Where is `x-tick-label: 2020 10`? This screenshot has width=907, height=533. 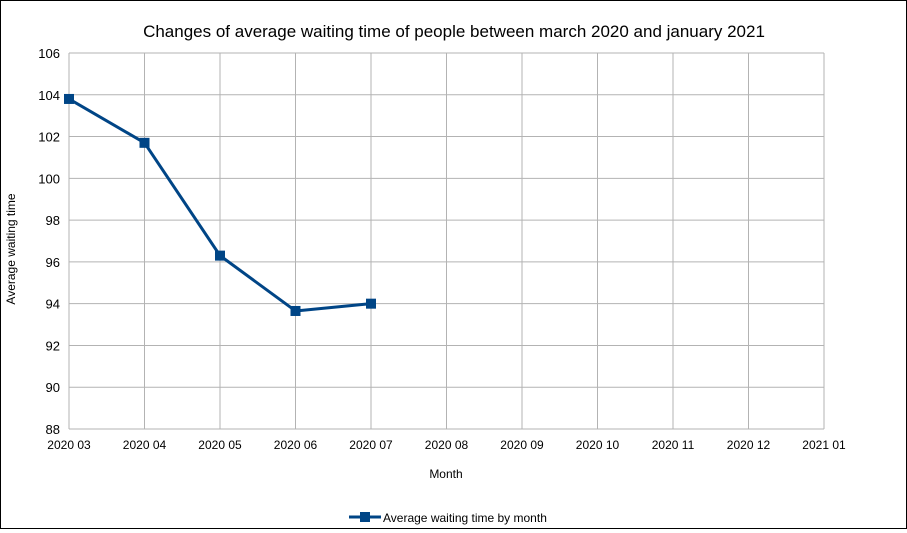 x-tick-label: 2020 10 is located at coordinates (598, 445).